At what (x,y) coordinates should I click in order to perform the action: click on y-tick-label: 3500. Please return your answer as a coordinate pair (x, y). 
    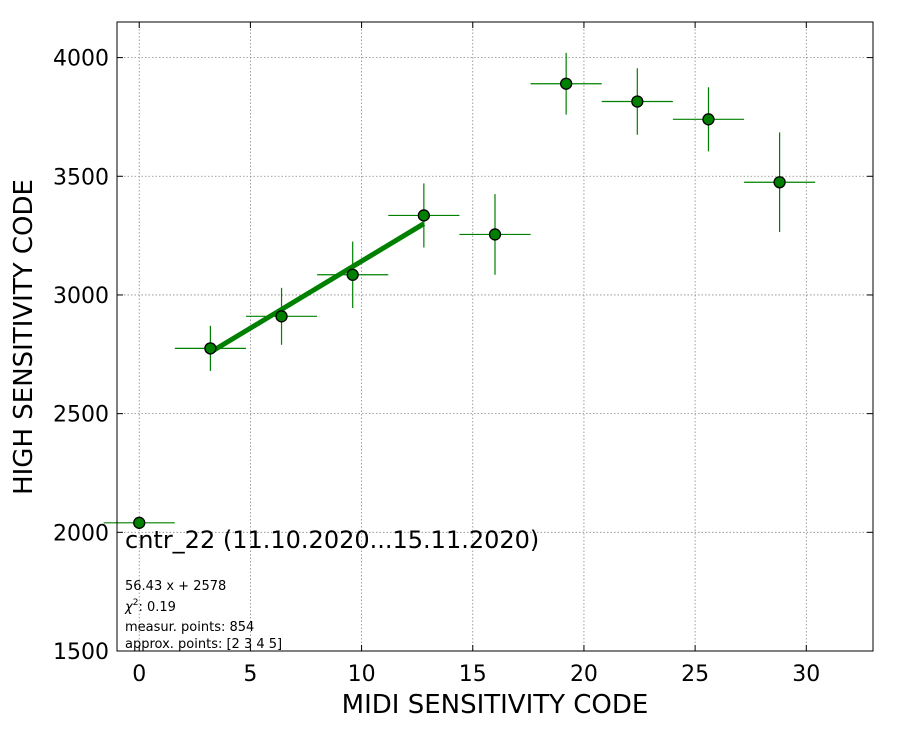
    Looking at the image, I should click on (81, 177).